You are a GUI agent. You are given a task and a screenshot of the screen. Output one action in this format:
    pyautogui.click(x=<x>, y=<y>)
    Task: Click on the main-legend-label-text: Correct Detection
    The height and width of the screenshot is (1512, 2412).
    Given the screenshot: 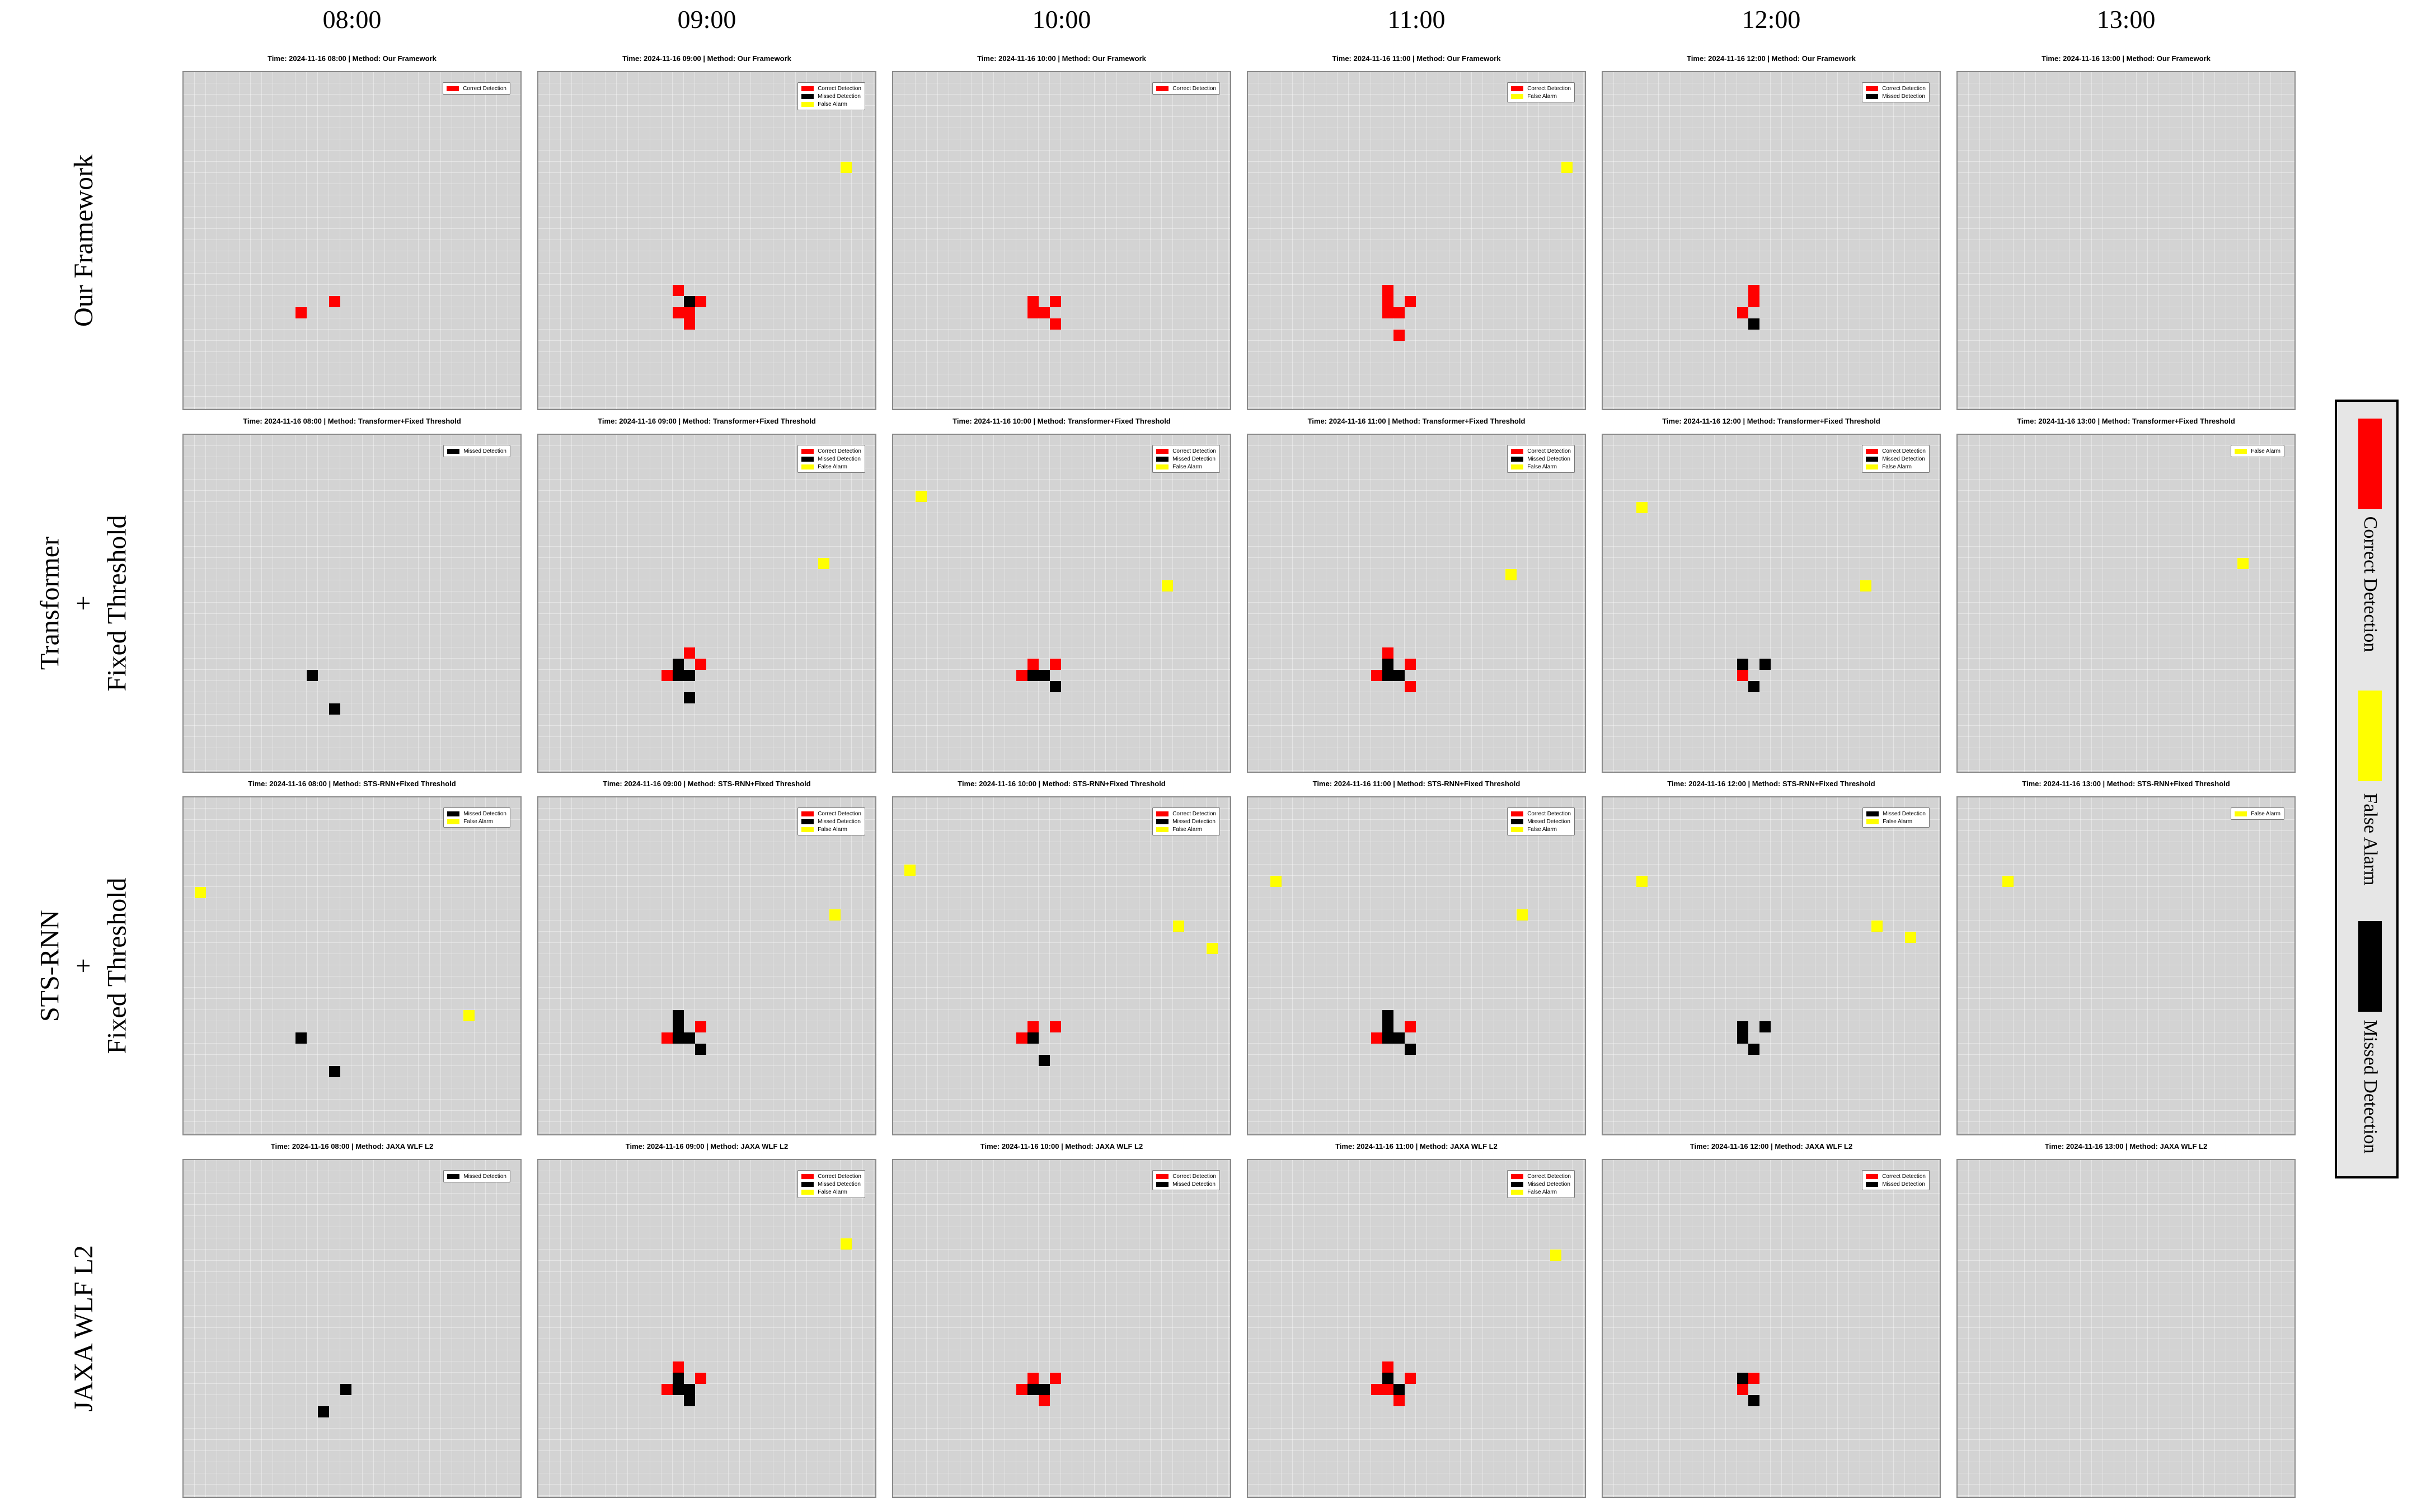 What is the action you would take?
    pyautogui.click(x=2370, y=584)
    